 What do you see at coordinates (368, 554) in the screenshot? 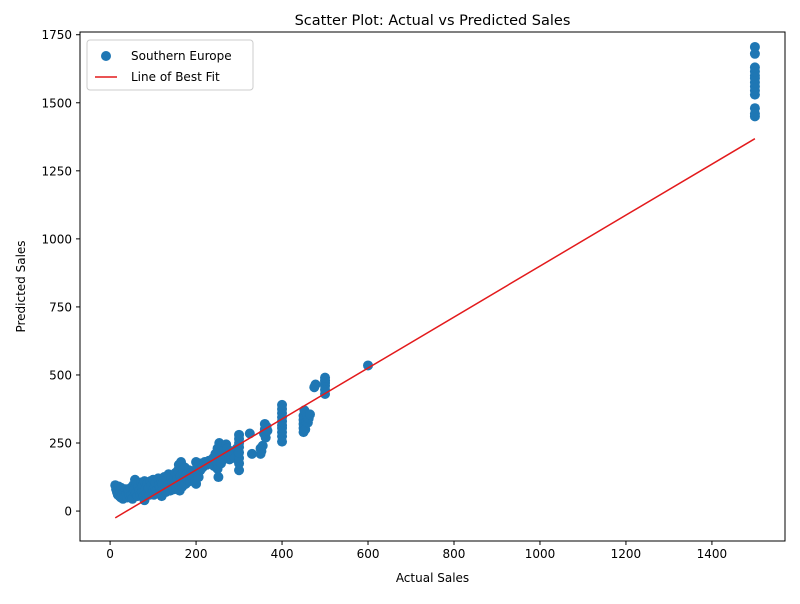
I see `x-tick-label: 600` at bounding box center [368, 554].